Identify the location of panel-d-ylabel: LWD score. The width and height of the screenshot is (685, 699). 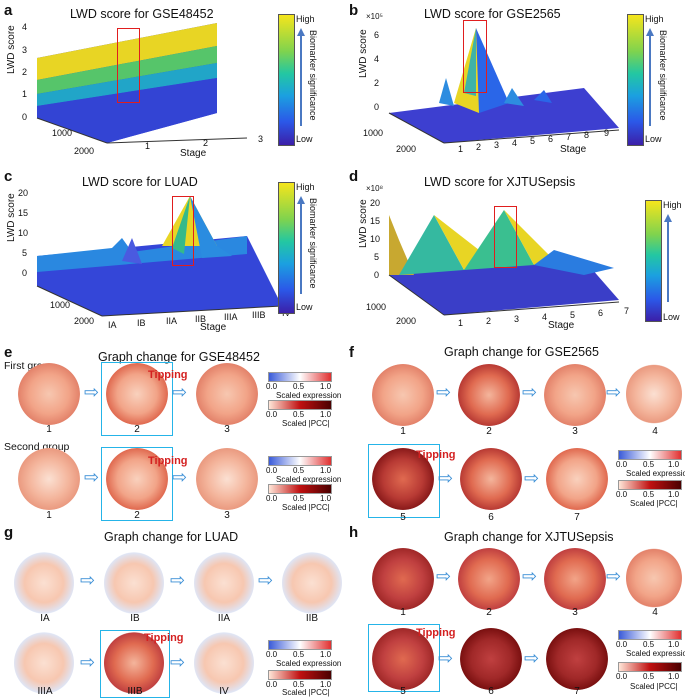
(363, 223).